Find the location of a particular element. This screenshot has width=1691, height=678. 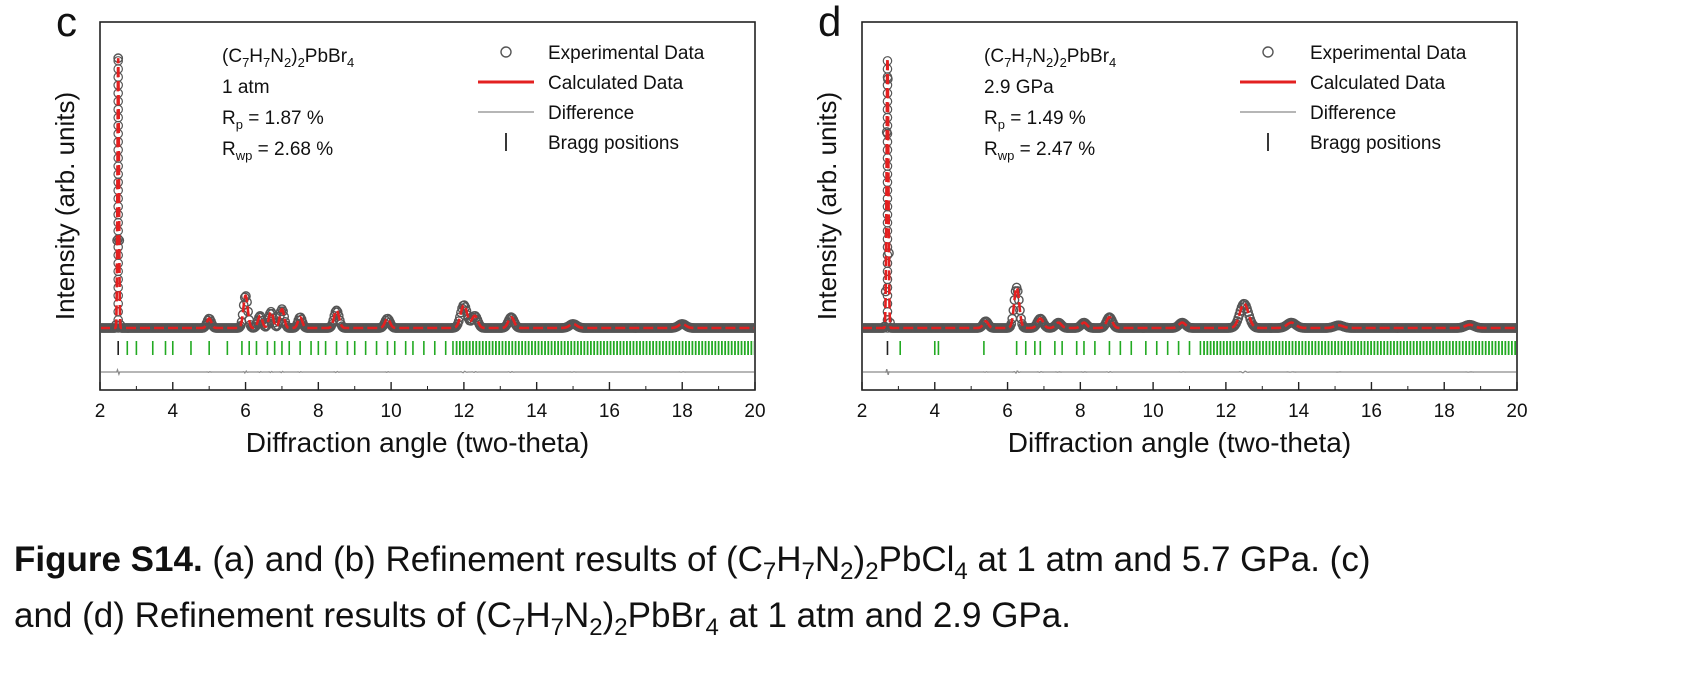

difference-line is located at coordinates (1189, 372).